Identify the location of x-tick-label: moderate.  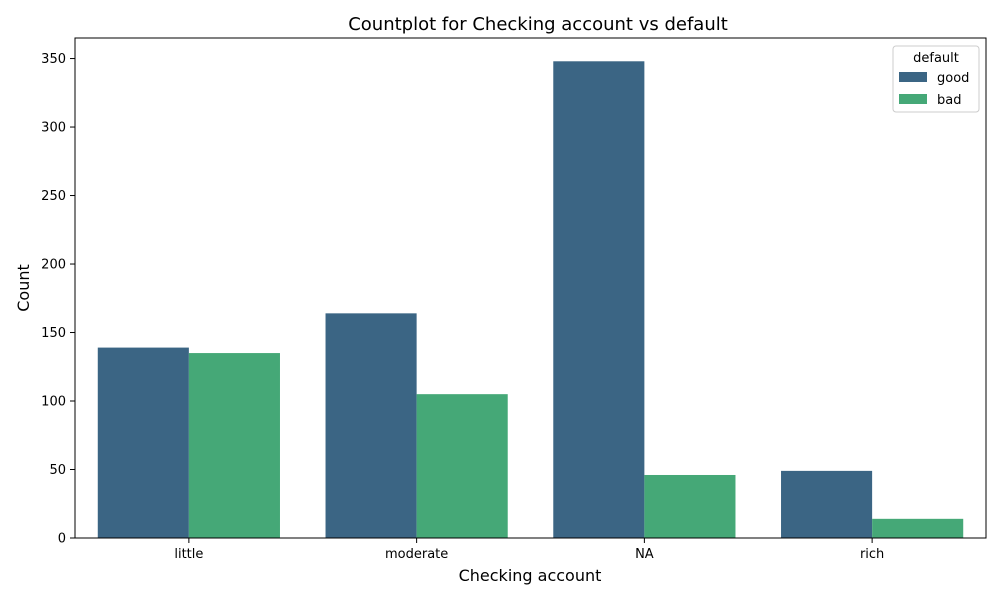
(416, 554).